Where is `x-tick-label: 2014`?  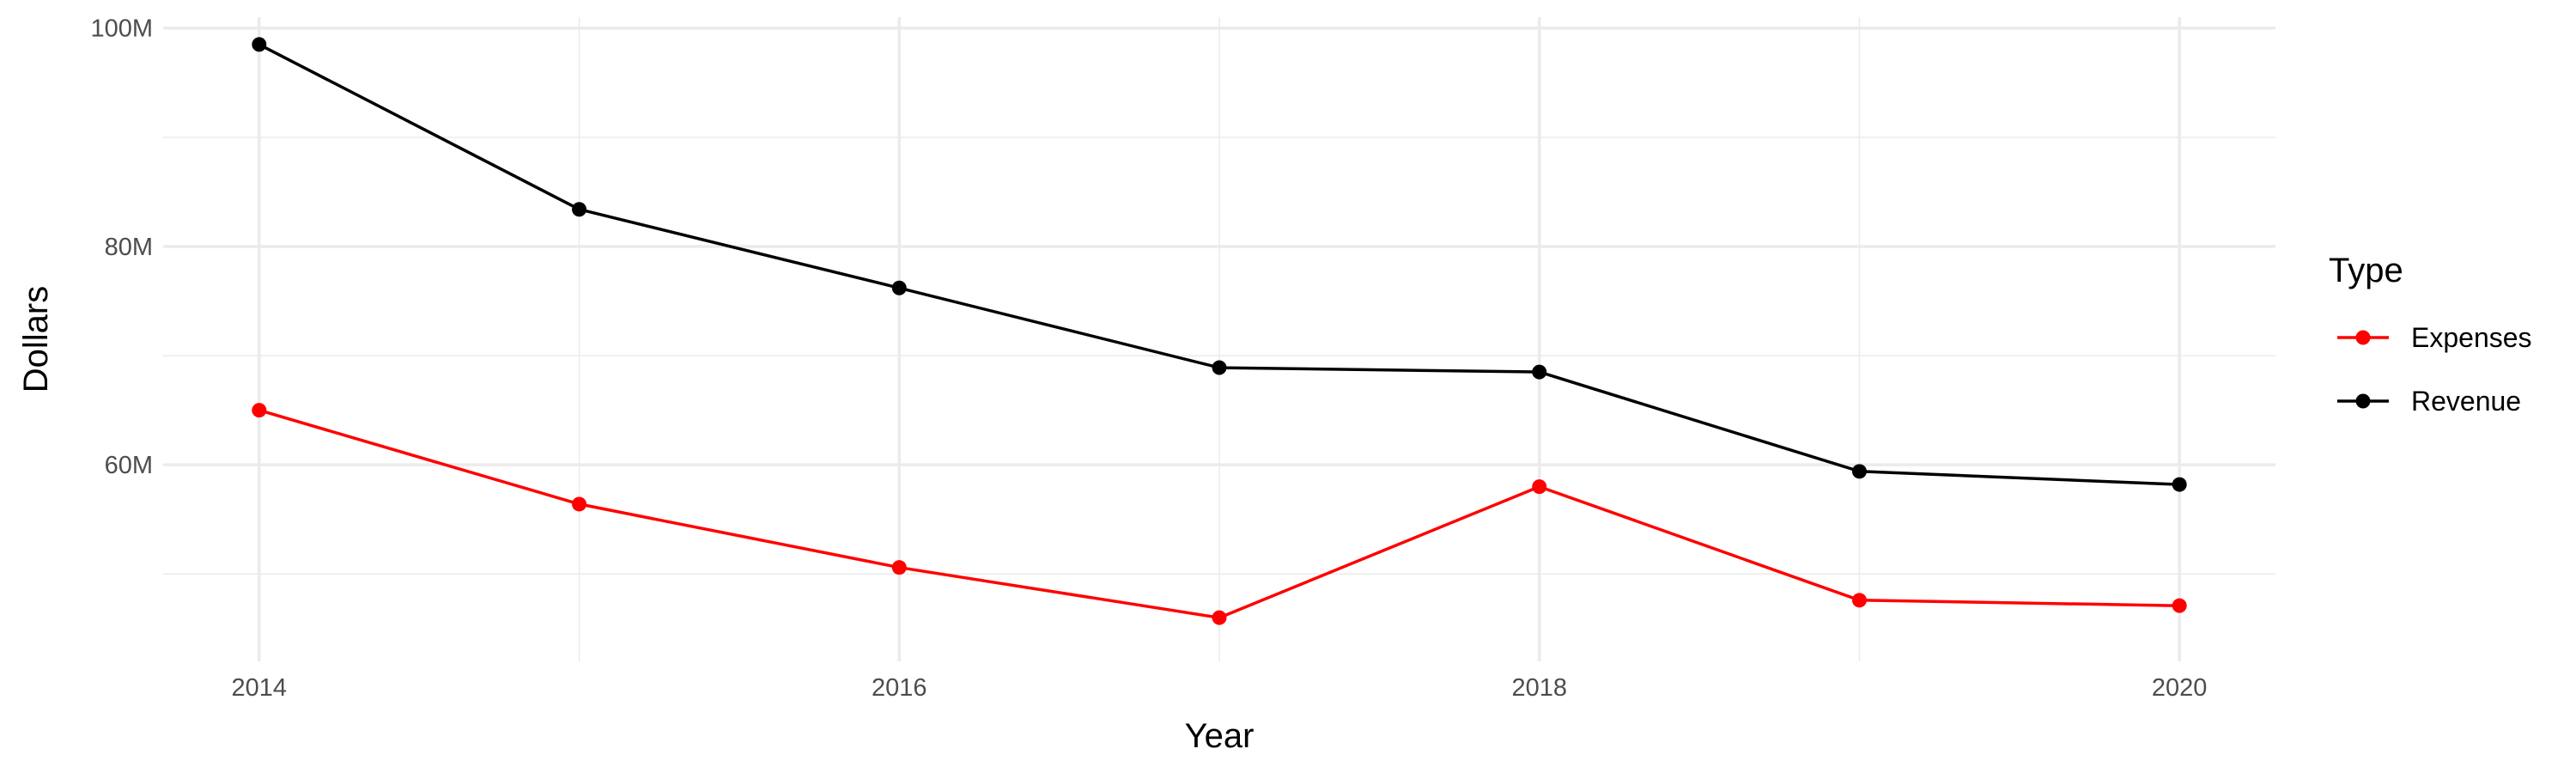
x-tick-label: 2014 is located at coordinates (260, 688).